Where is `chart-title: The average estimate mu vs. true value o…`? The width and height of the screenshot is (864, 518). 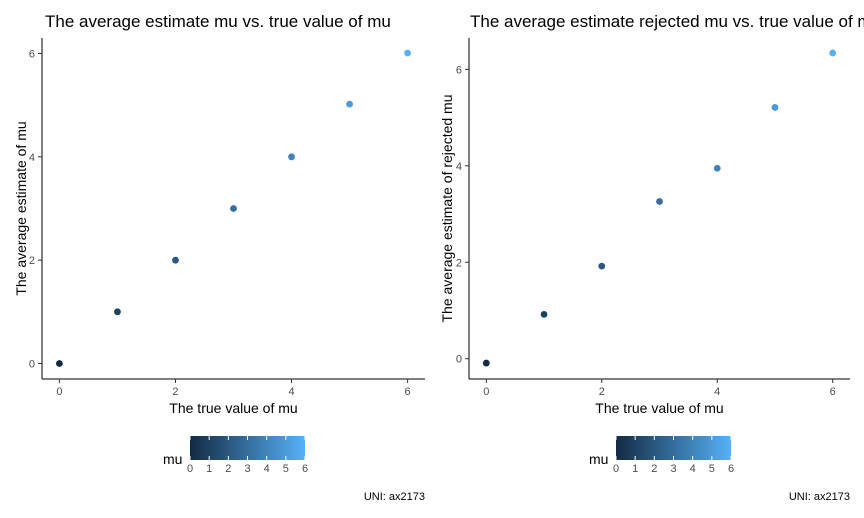 chart-title: The average estimate mu vs. true value o… is located at coordinates (218, 21).